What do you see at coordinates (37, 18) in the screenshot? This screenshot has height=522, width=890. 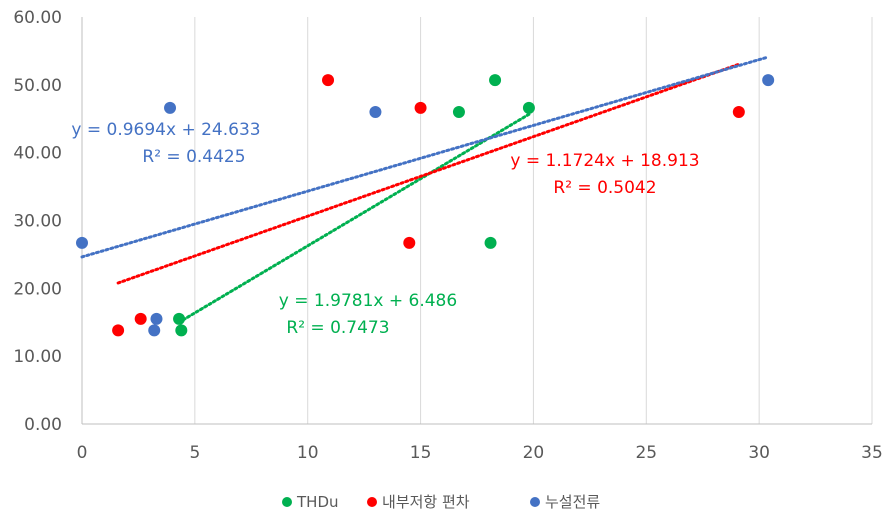 I see `y-tick-label: 60.00` at bounding box center [37, 18].